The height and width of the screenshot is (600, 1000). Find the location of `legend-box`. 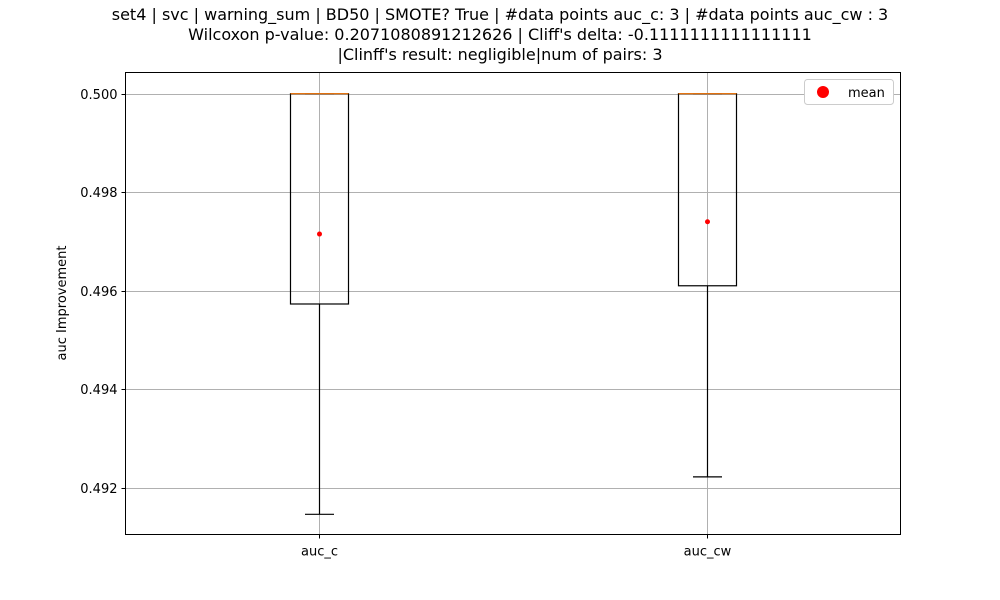

legend-box is located at coordinates (849, 92).